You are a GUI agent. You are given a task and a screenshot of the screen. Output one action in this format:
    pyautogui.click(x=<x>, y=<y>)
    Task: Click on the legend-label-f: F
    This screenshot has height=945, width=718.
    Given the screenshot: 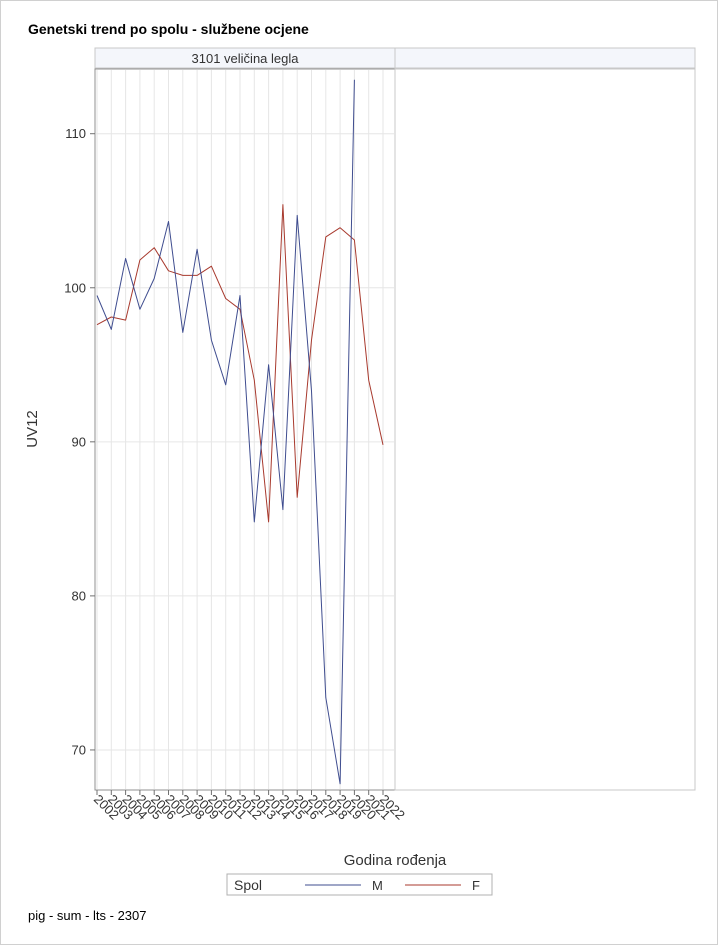 What is the action you would take?
    pyautogui.click(x=476, y=885)
    